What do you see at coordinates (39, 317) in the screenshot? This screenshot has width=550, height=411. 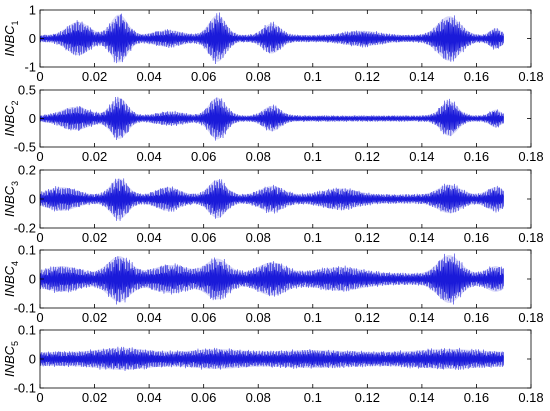 I see `x-tick-label-4-1: 0` at bounding box center [39, 317].